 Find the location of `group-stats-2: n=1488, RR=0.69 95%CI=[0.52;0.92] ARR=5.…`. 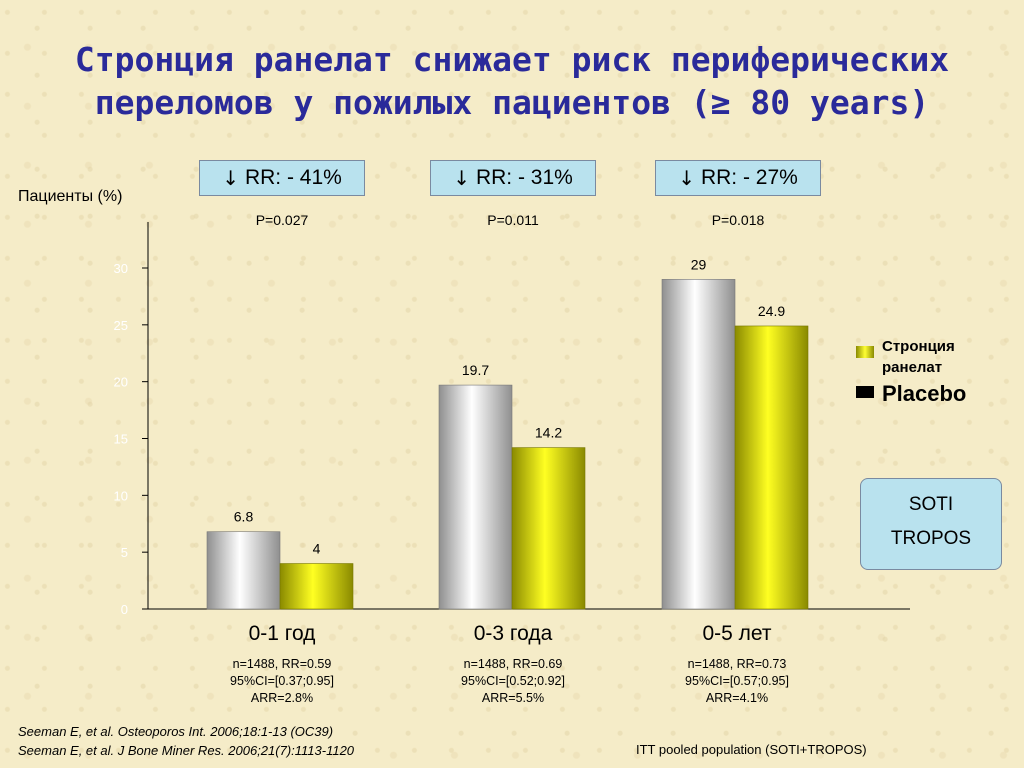

group-stats-2: n=1488, RR=0.69 95%CI=[0.52;0.92] ARR=5.… is located at coordinates (513, 681).